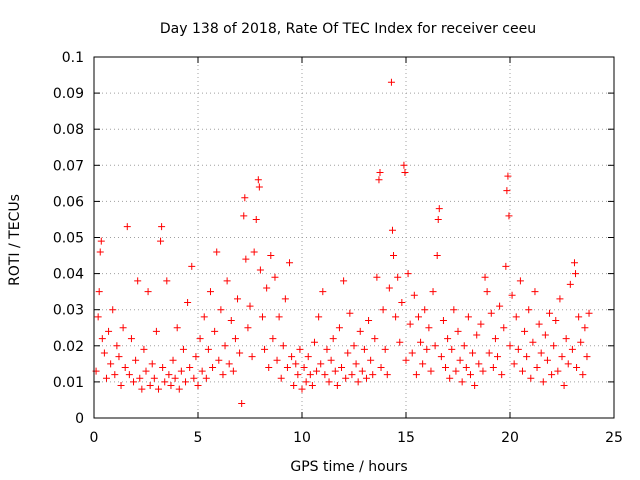 This screenshot has height=480, width=640. I want to click on y-tick-label: 0.06, so click(68, 202).